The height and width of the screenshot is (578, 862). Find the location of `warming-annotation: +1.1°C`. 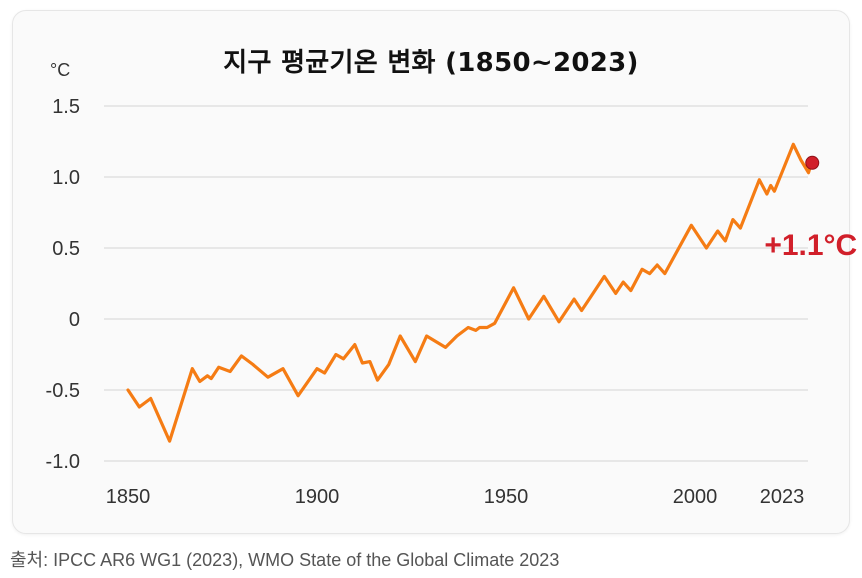

warming-annotation: +1.1°C is located at coordinates (810, 245).